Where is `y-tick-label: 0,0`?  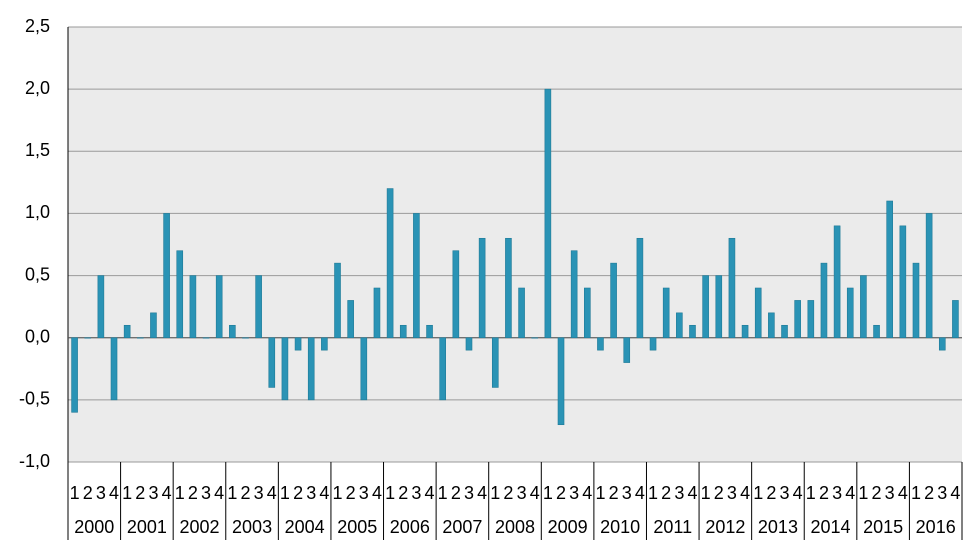
y-tick-label: 0,0 is located at coordinates (37, 336).